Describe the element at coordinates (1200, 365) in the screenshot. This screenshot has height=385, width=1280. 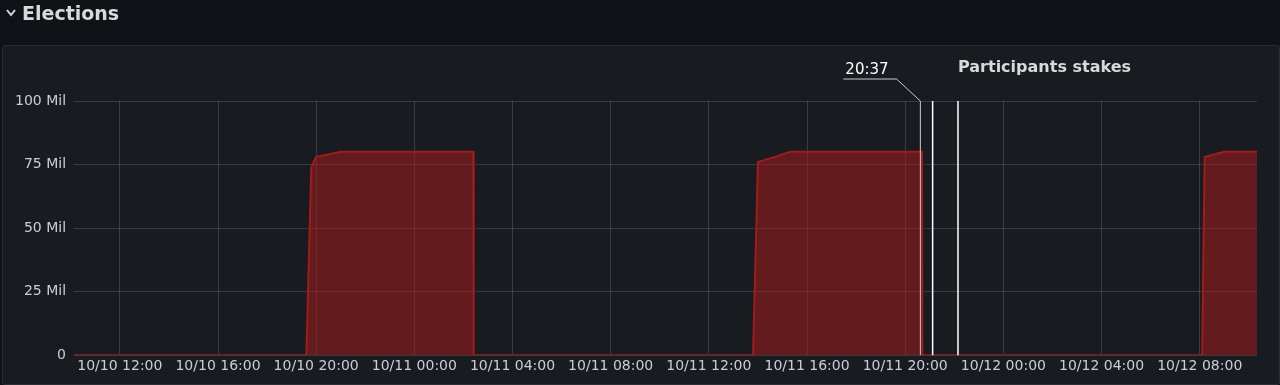
I see `x-tick-label: 10/12 08:00` at that location.